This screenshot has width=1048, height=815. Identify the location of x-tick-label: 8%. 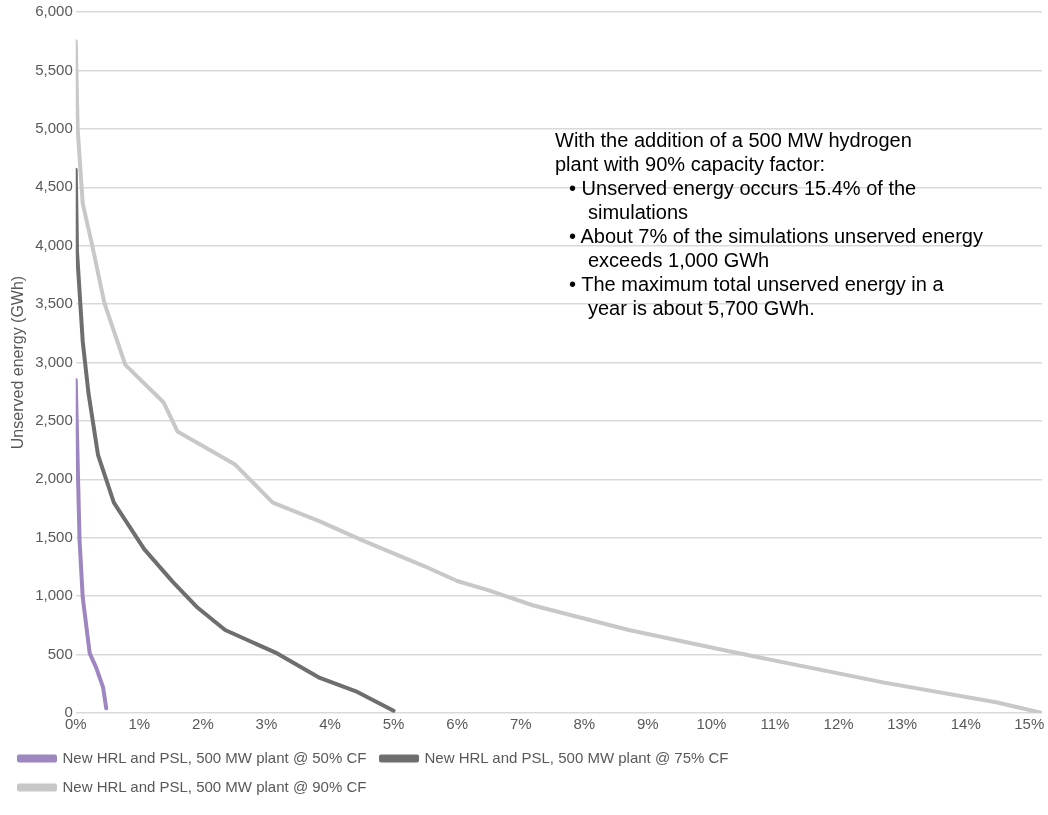
(584, 724).